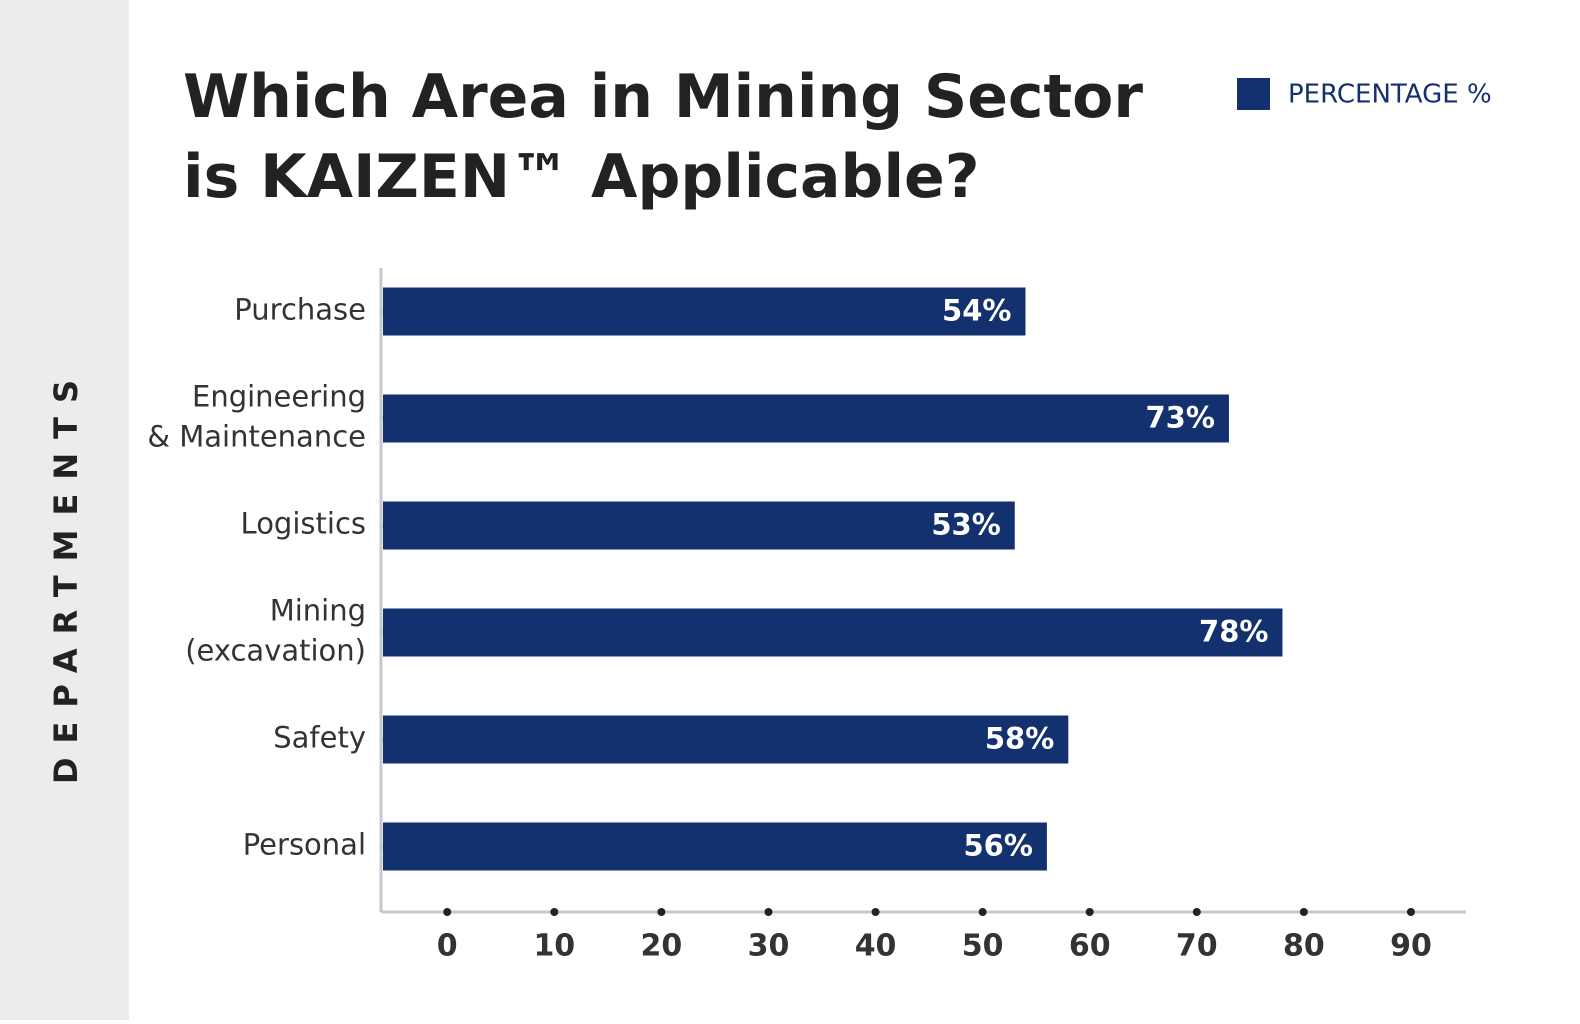  Describe the element at coordinates (303, 524) in the screenshot. I see `y-tick-label: Logistics` at that location.